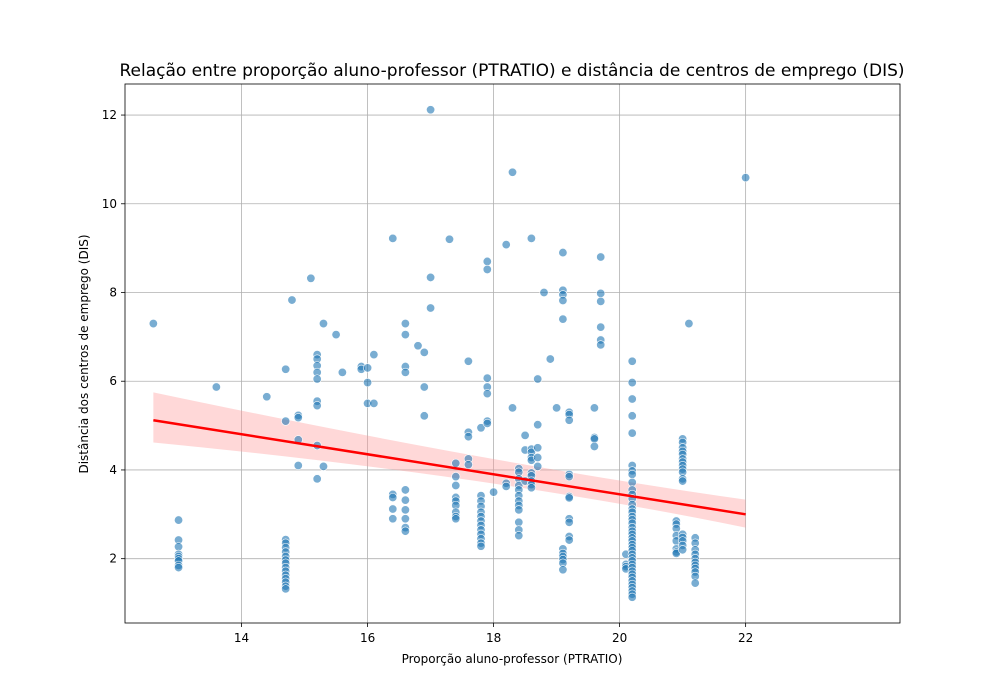  I want to click on y-tick-label: 10, so click(109, 204).